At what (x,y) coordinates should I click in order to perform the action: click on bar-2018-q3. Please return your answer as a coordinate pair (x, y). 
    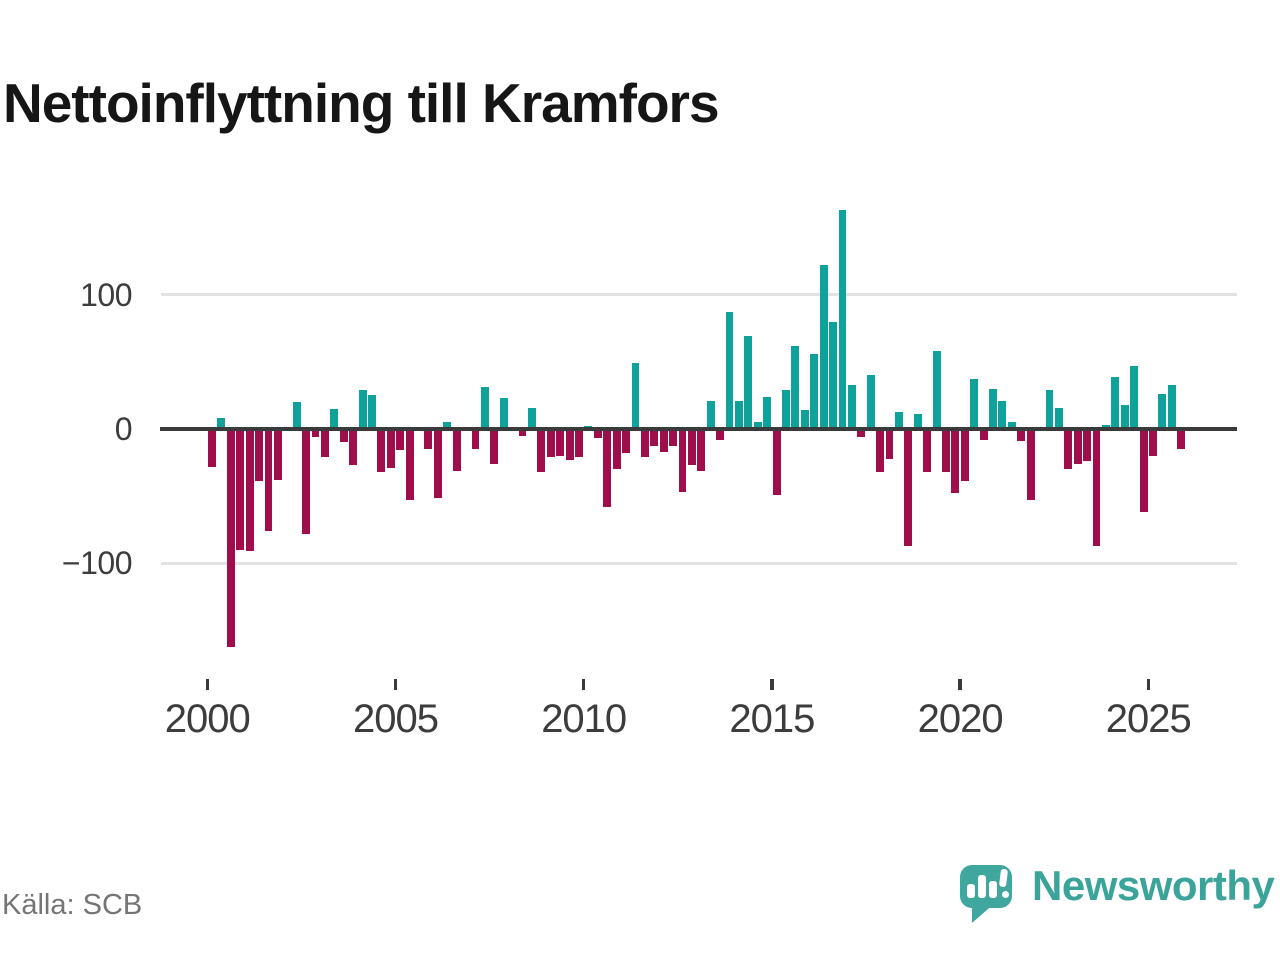
    Looking at the image, I should click on (908, 487).